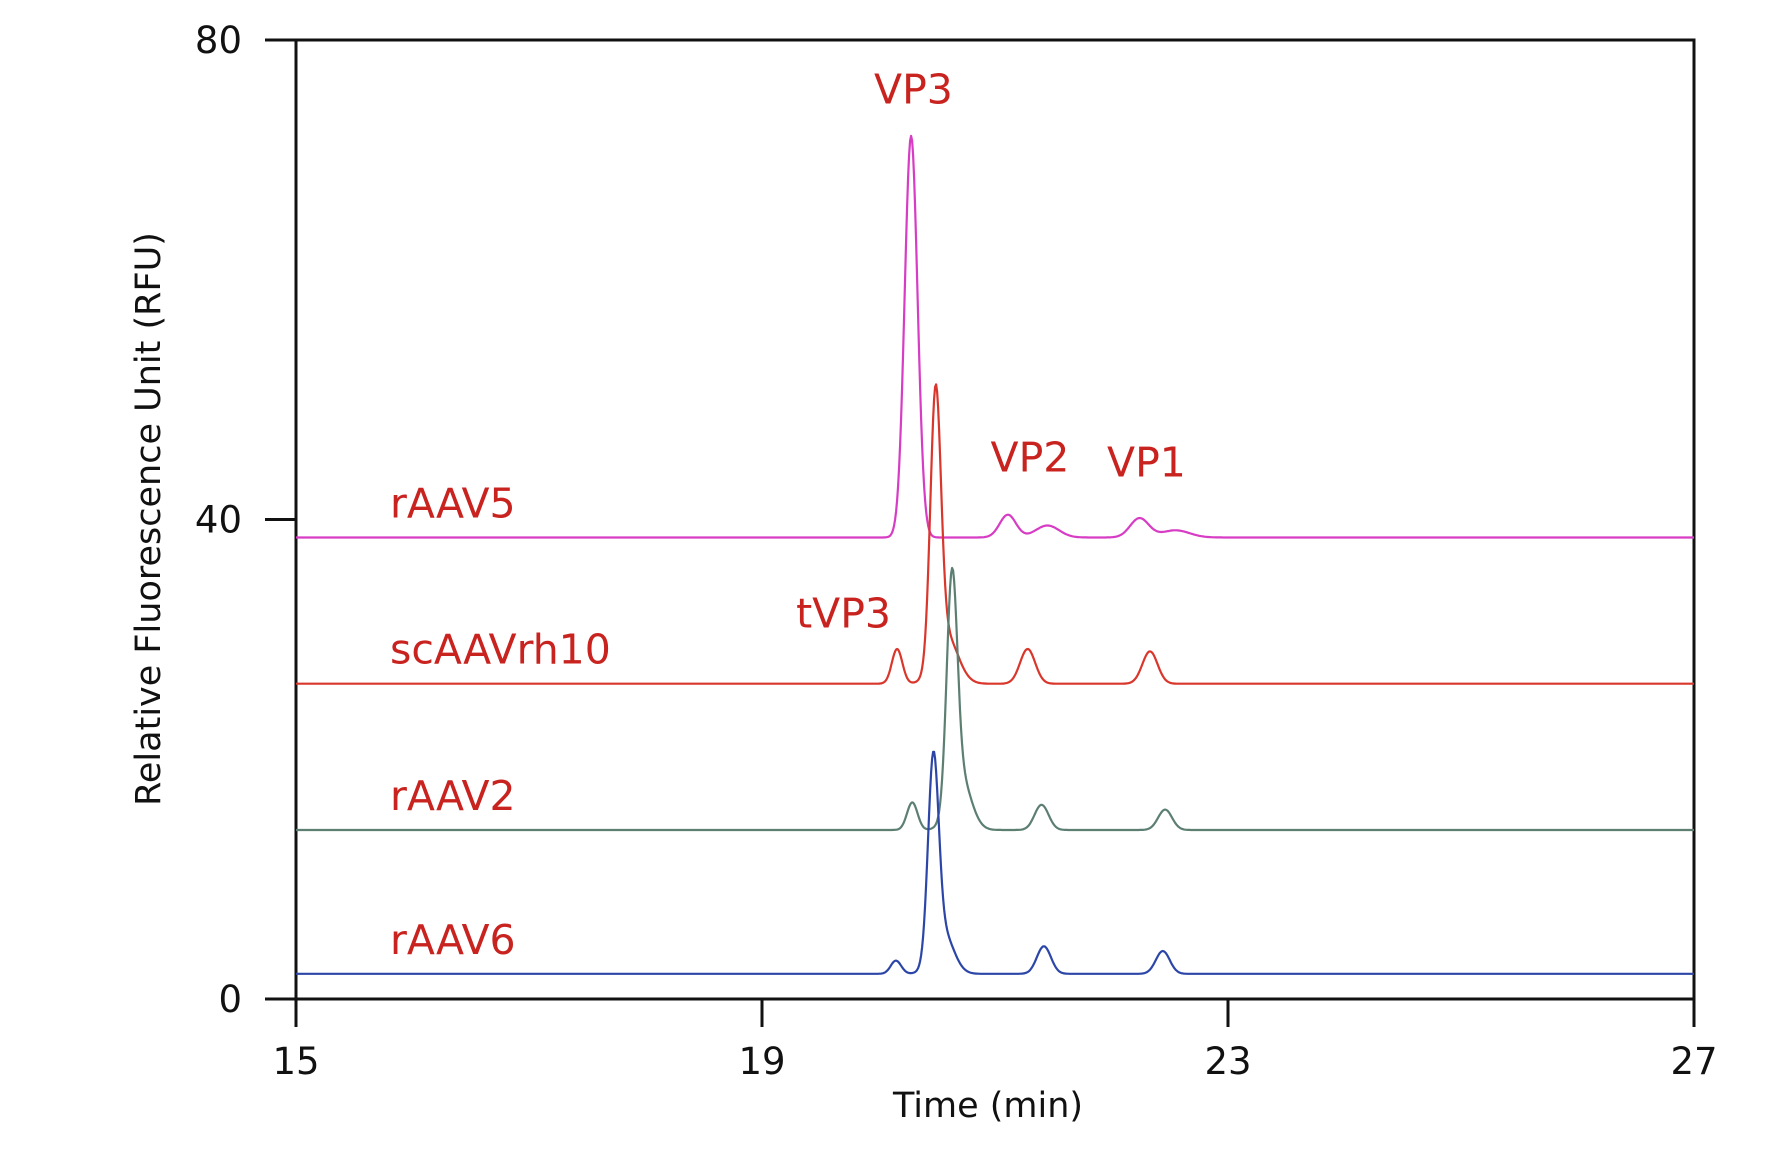 This screenshot has height=1164, width=1786. What do you see at coordinates (987, 1106) in the screenshot?
I see `x-axis-title: Time (min)` at bounding box center [987, 1106].